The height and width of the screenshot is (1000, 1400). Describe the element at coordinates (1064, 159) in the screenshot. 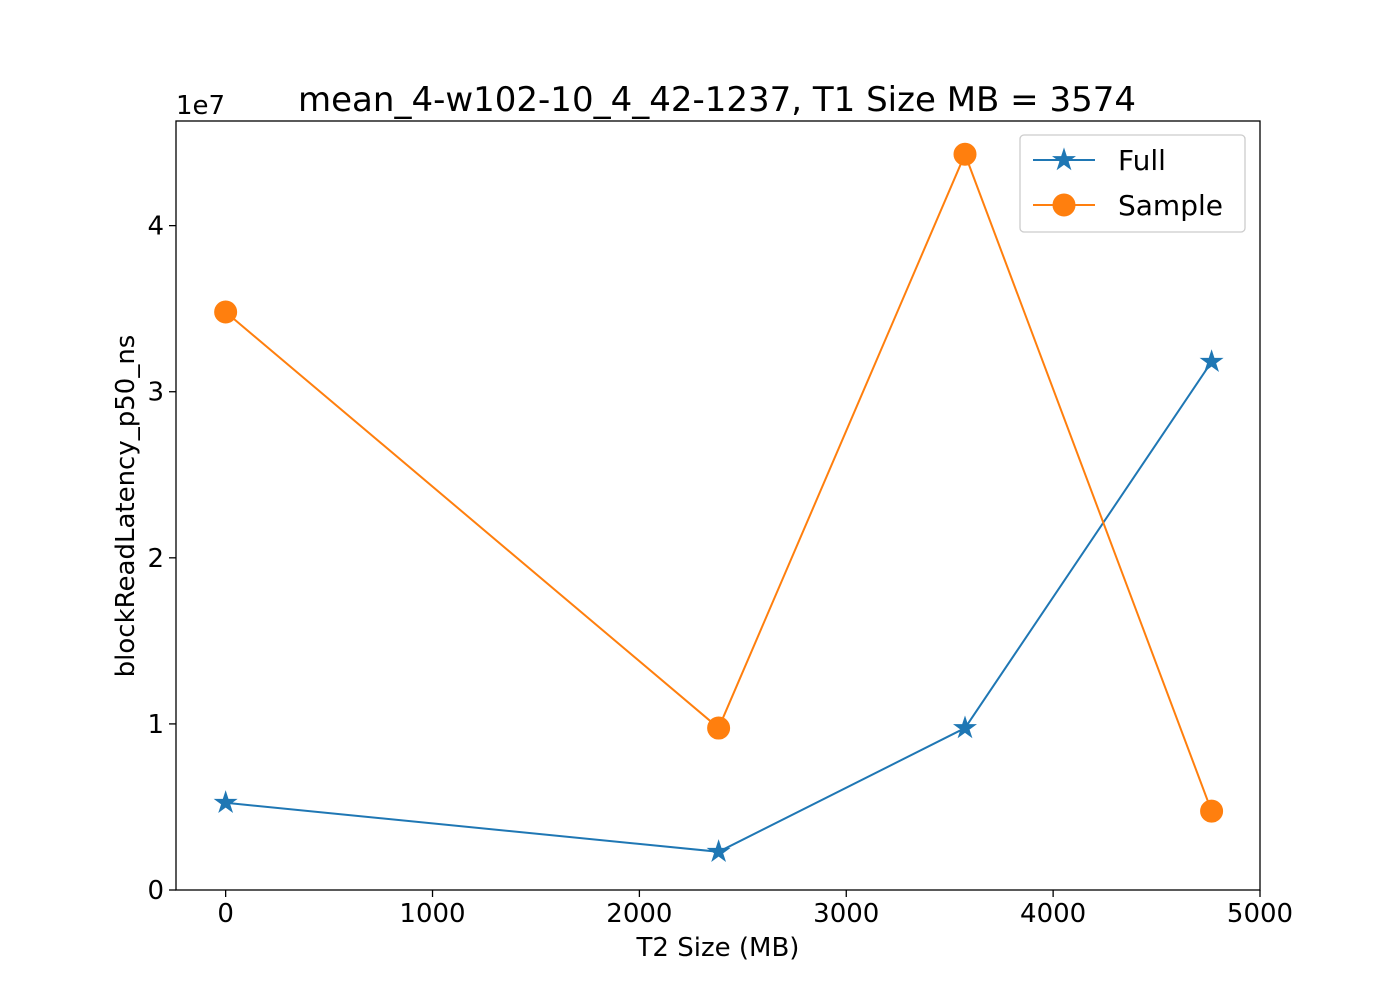

I see `legend-marker-full` at that location.